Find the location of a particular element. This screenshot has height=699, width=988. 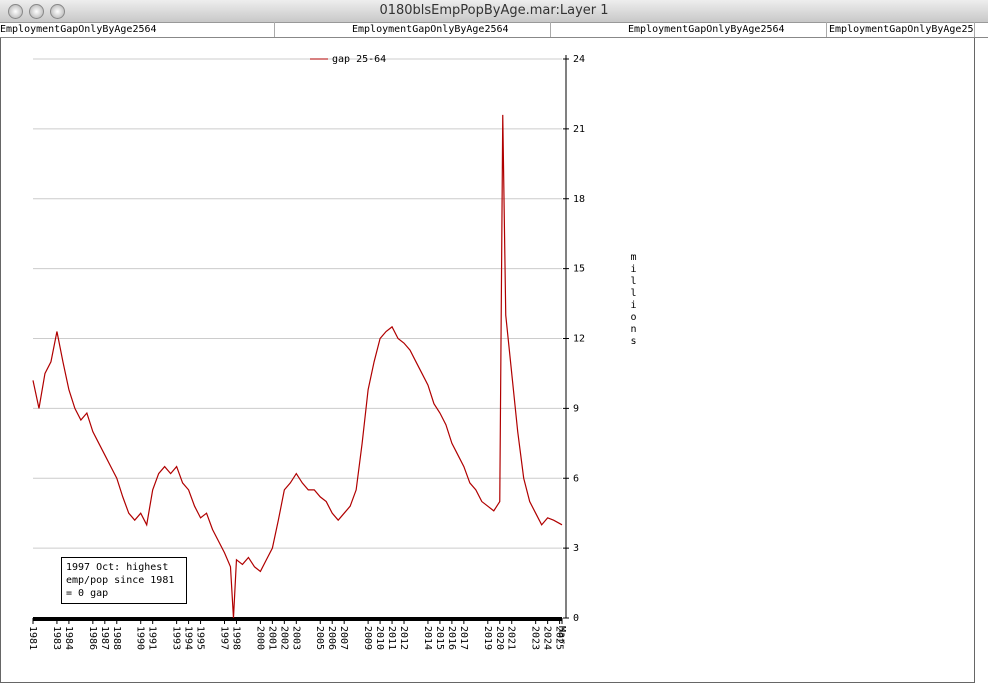

y-tick-label: 18 is located at coordinates (579, 199).